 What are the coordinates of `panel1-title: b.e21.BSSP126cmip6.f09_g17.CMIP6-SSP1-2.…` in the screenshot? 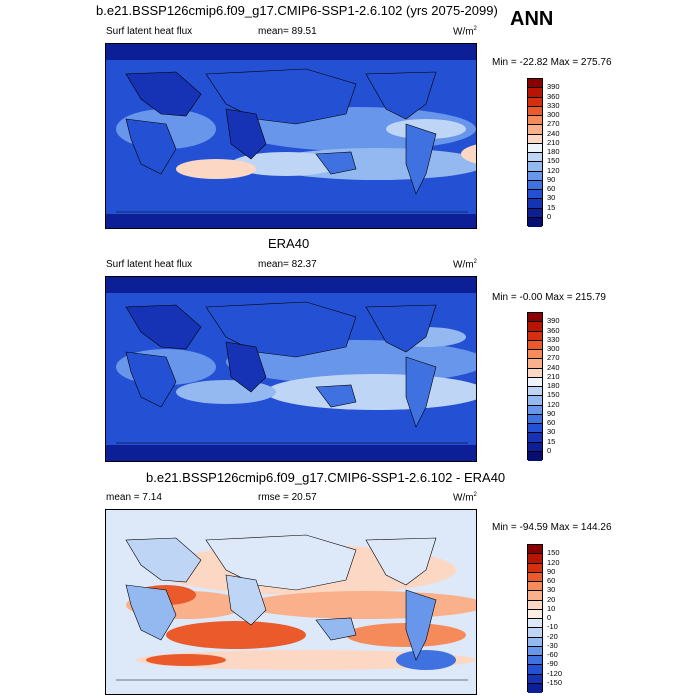 It's located at (297, 10).